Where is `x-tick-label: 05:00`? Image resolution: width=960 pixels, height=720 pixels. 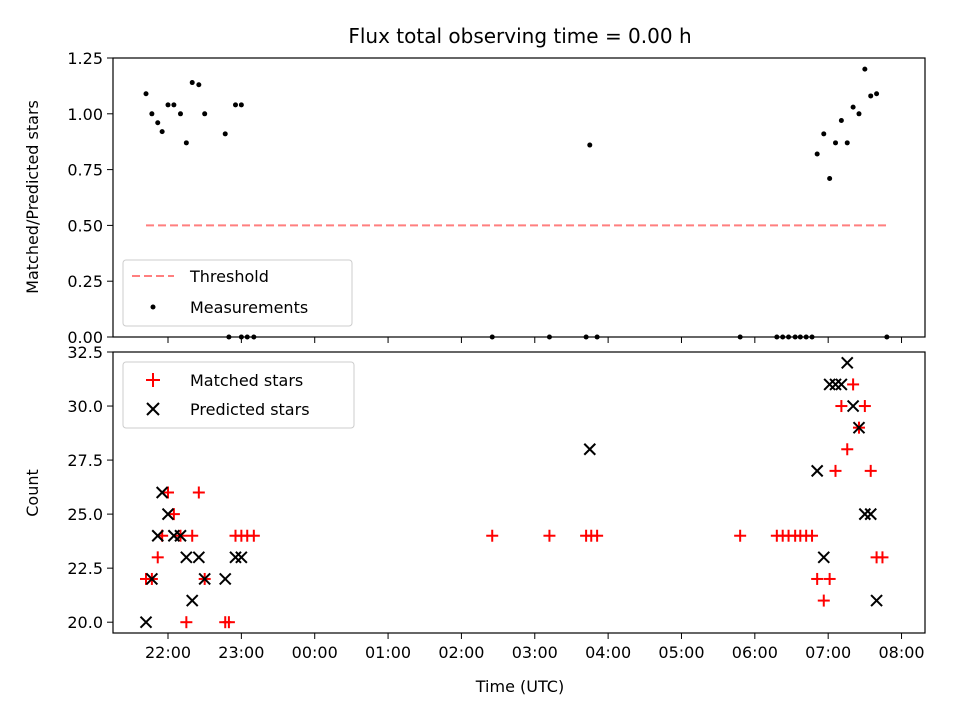 x-tick-label: 05:00 is located at coordinates (681, 652).